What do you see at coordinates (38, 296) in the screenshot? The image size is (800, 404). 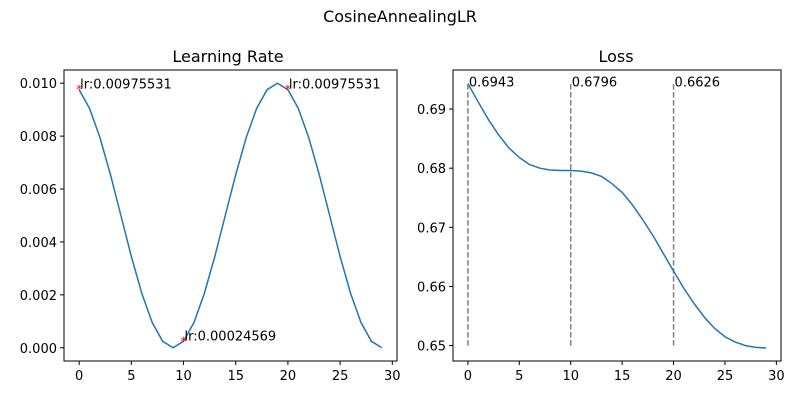 I see `y-tick-label: 0.002` at bounding box center [38, 296].